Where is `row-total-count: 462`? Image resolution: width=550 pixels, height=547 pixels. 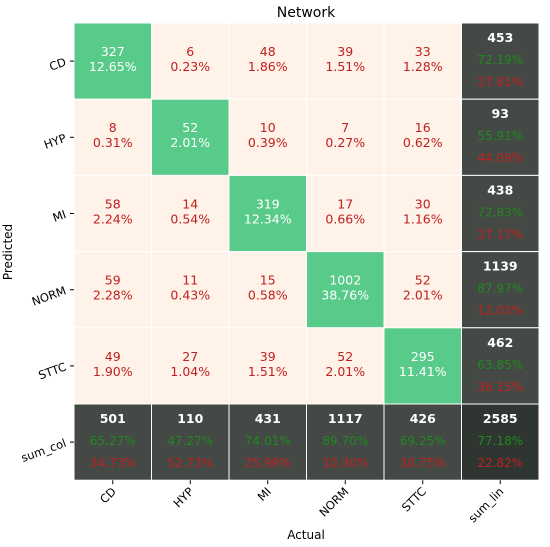
row-total-count: 462 is located at coordinates (500, 342).